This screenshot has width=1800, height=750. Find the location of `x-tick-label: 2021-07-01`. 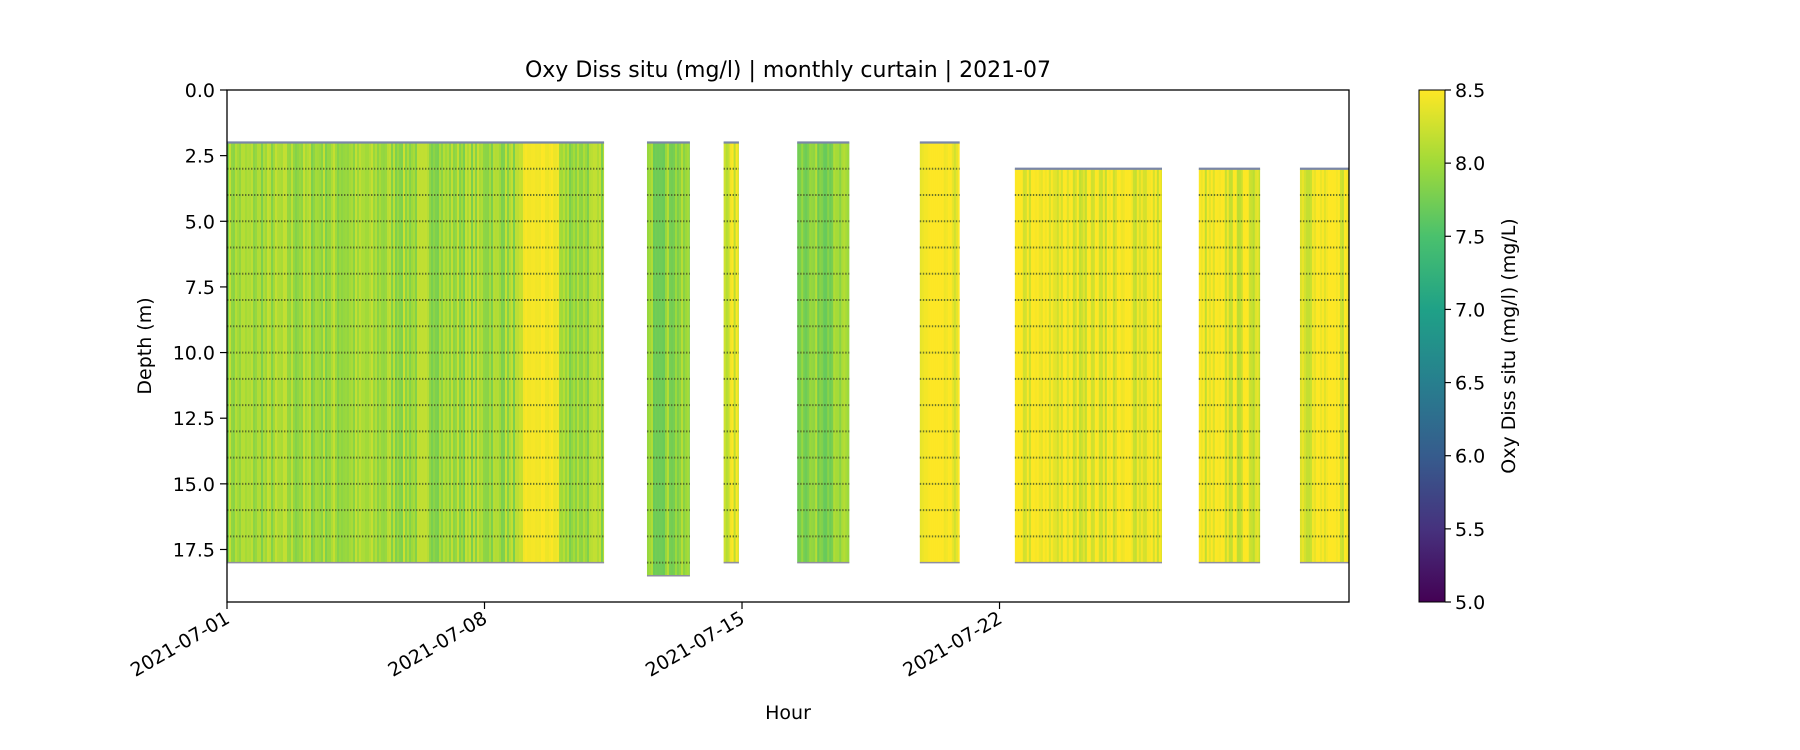

x-tick-label: 2021-07-01 is located at coordinates (180, 644).